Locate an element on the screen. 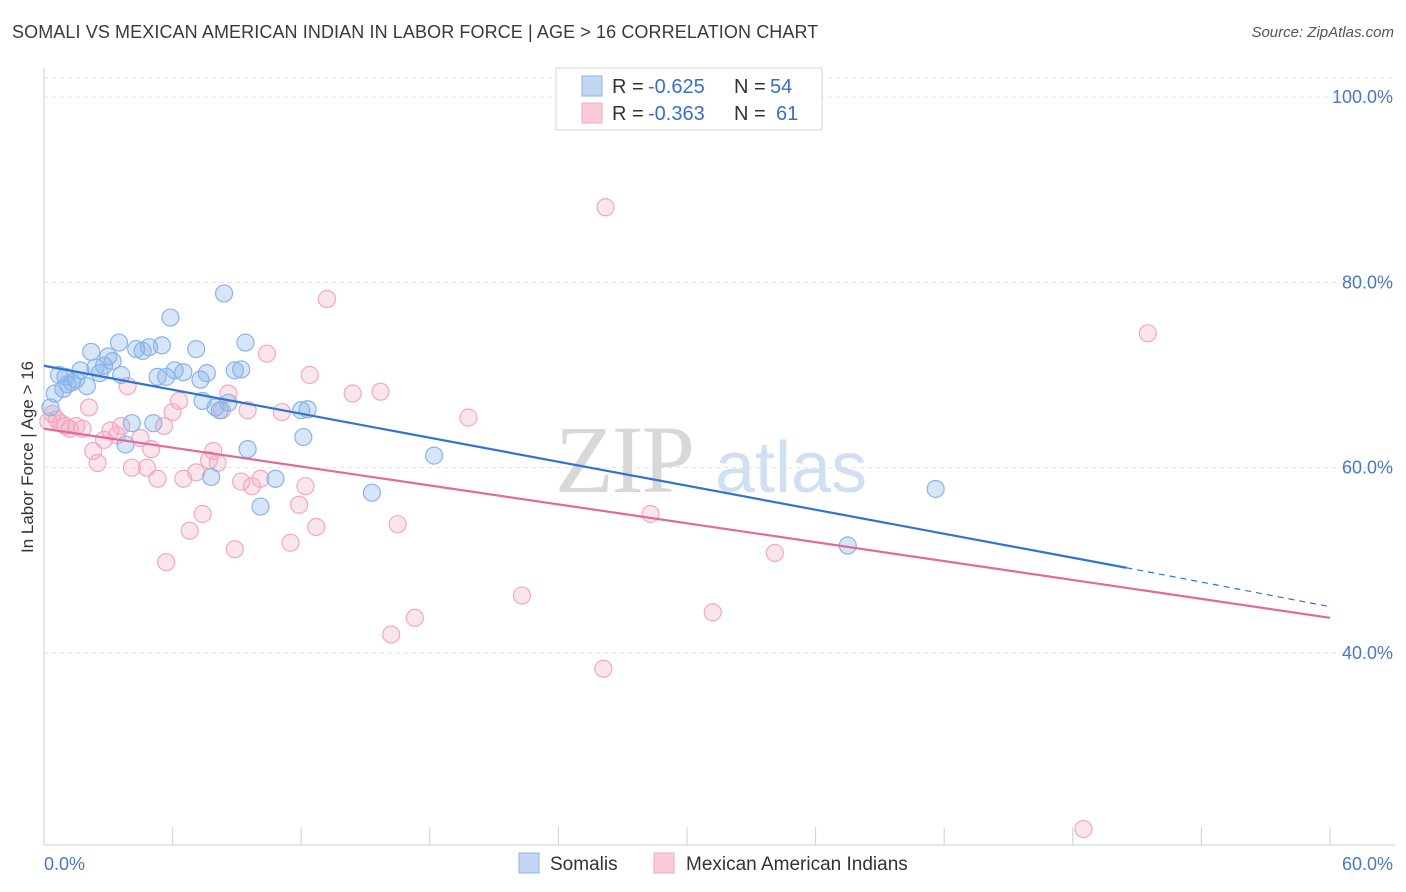  legend-swatch-somalis is located at coordinates (592, 86).